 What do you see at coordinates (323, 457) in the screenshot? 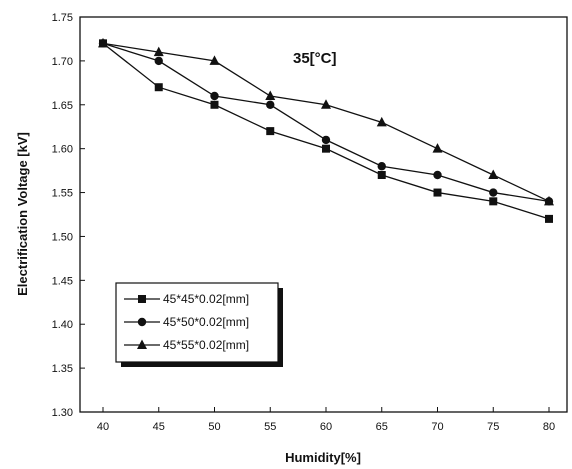
I see `x-axis-title: Humidity[%]` at bounding box center [323, 457].